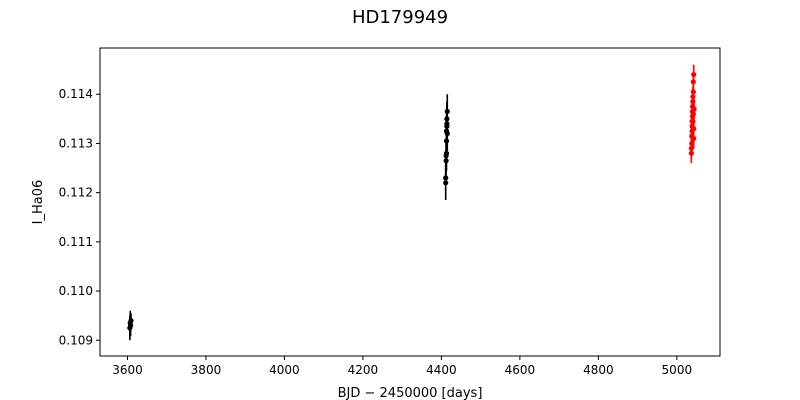  What do you see at coordinates (38, 202) in the screenshot?
I see `y-axis-label: I_Ha06` at bounding box center [38, 202].